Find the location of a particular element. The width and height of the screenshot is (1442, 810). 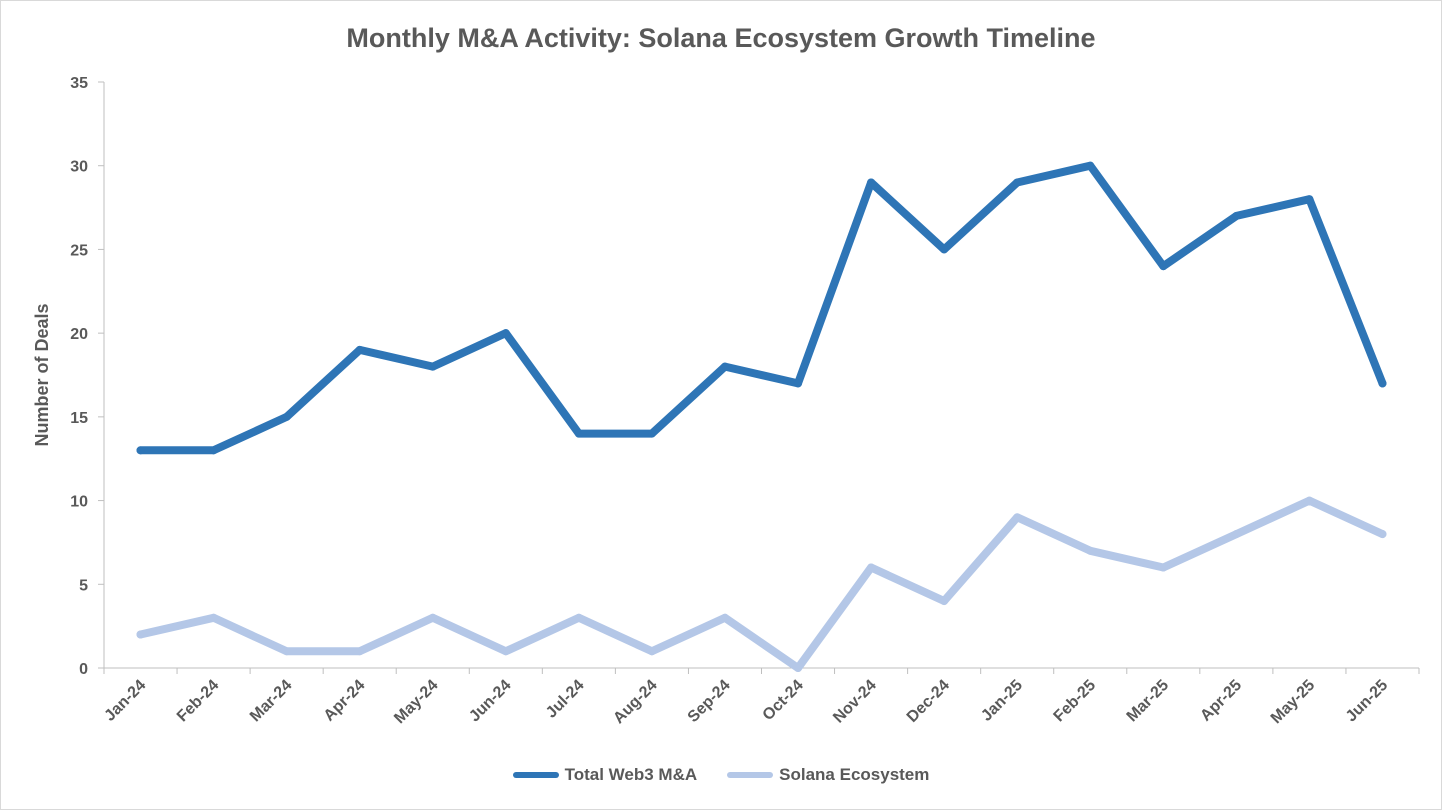

x-tick-label: Jan-24 is located at coordinates (125, 701).